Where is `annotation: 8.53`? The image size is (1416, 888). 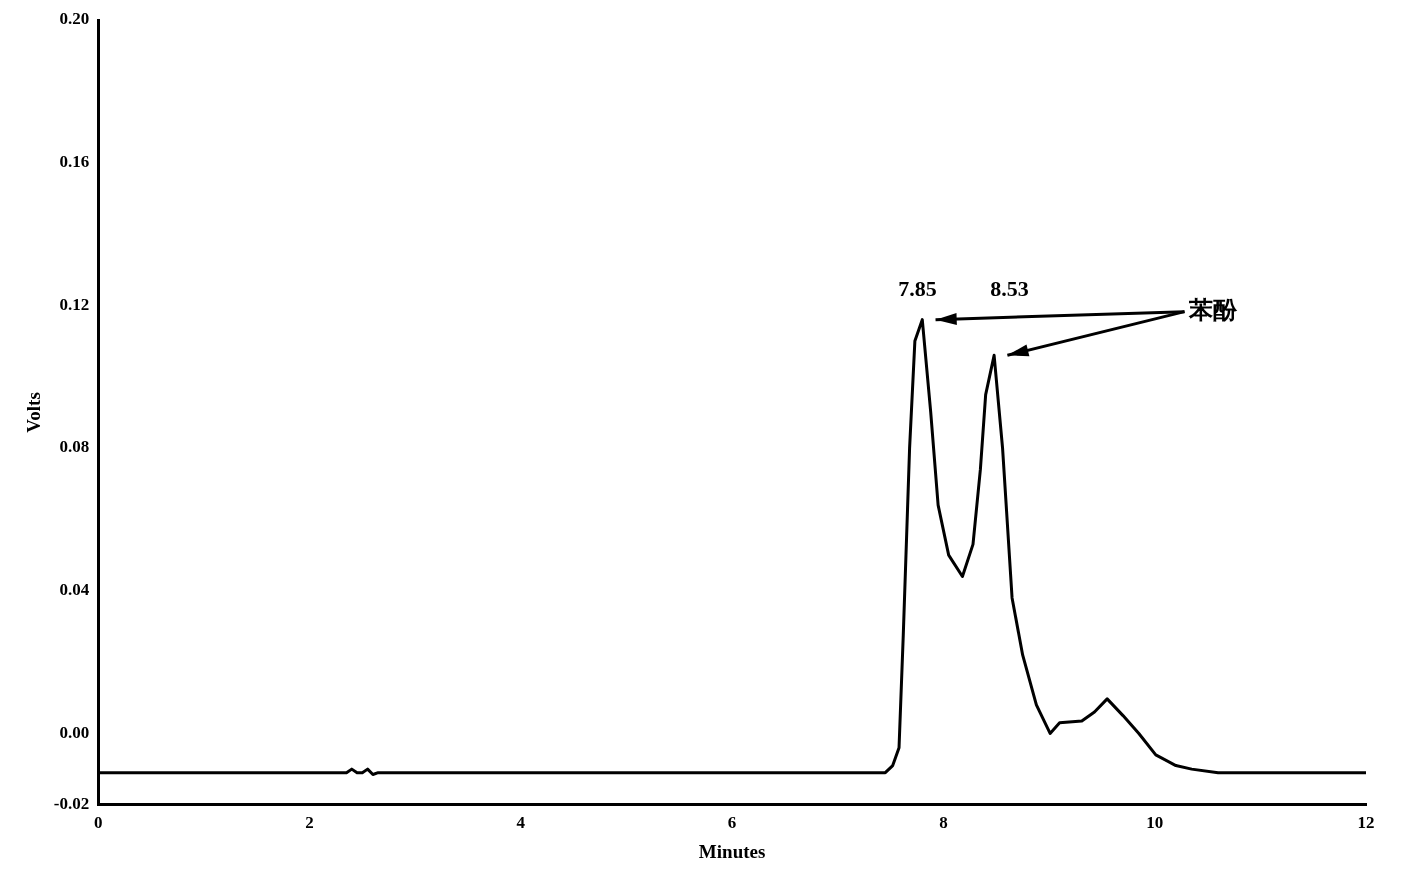
annotation: 8.53 is located at coordinates (1009, 289).